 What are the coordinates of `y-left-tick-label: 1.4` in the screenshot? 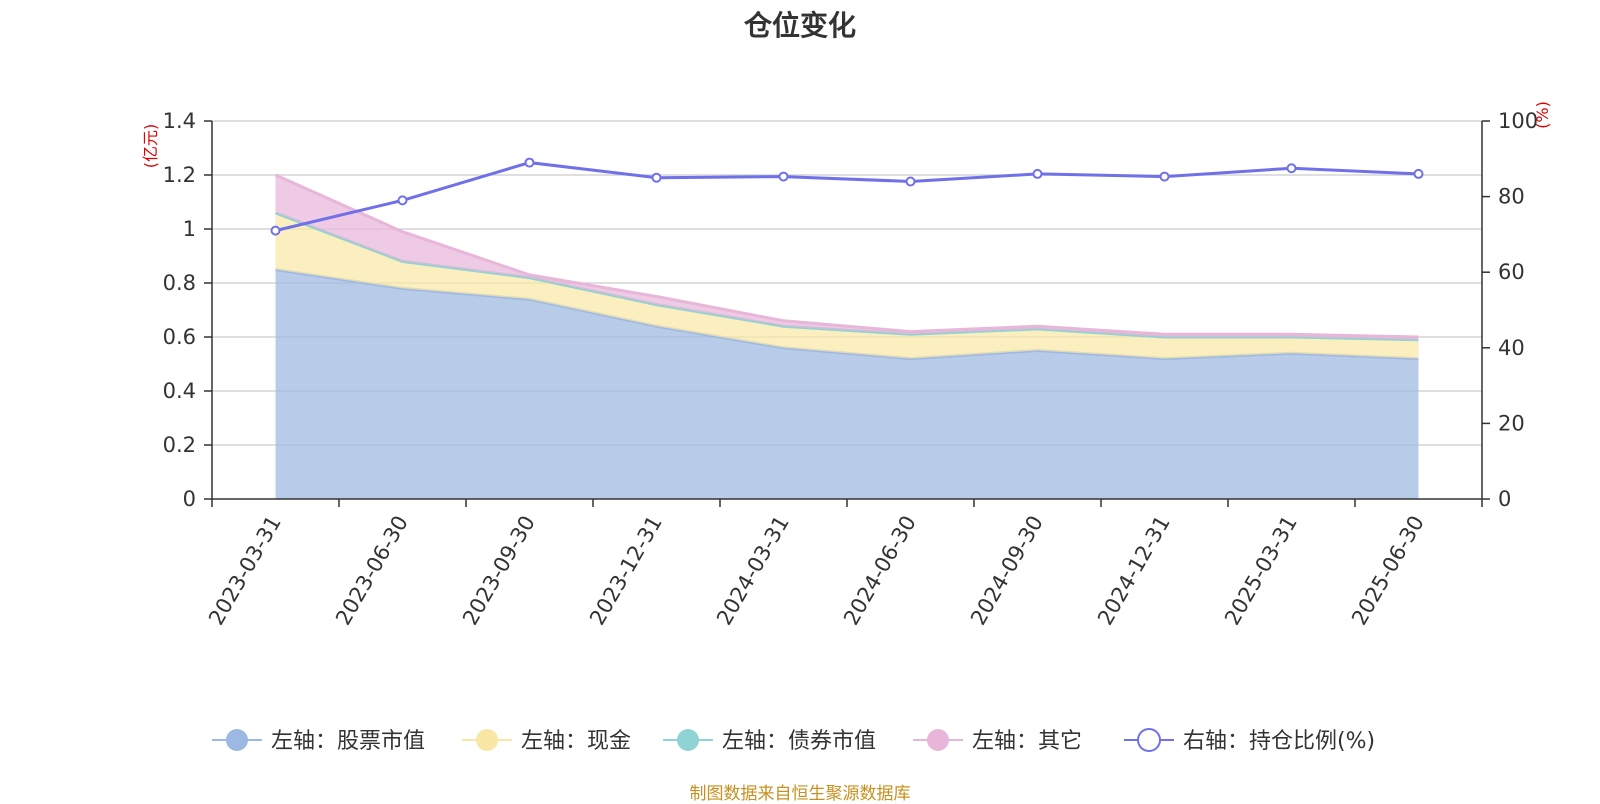 It's located at (179, 121).